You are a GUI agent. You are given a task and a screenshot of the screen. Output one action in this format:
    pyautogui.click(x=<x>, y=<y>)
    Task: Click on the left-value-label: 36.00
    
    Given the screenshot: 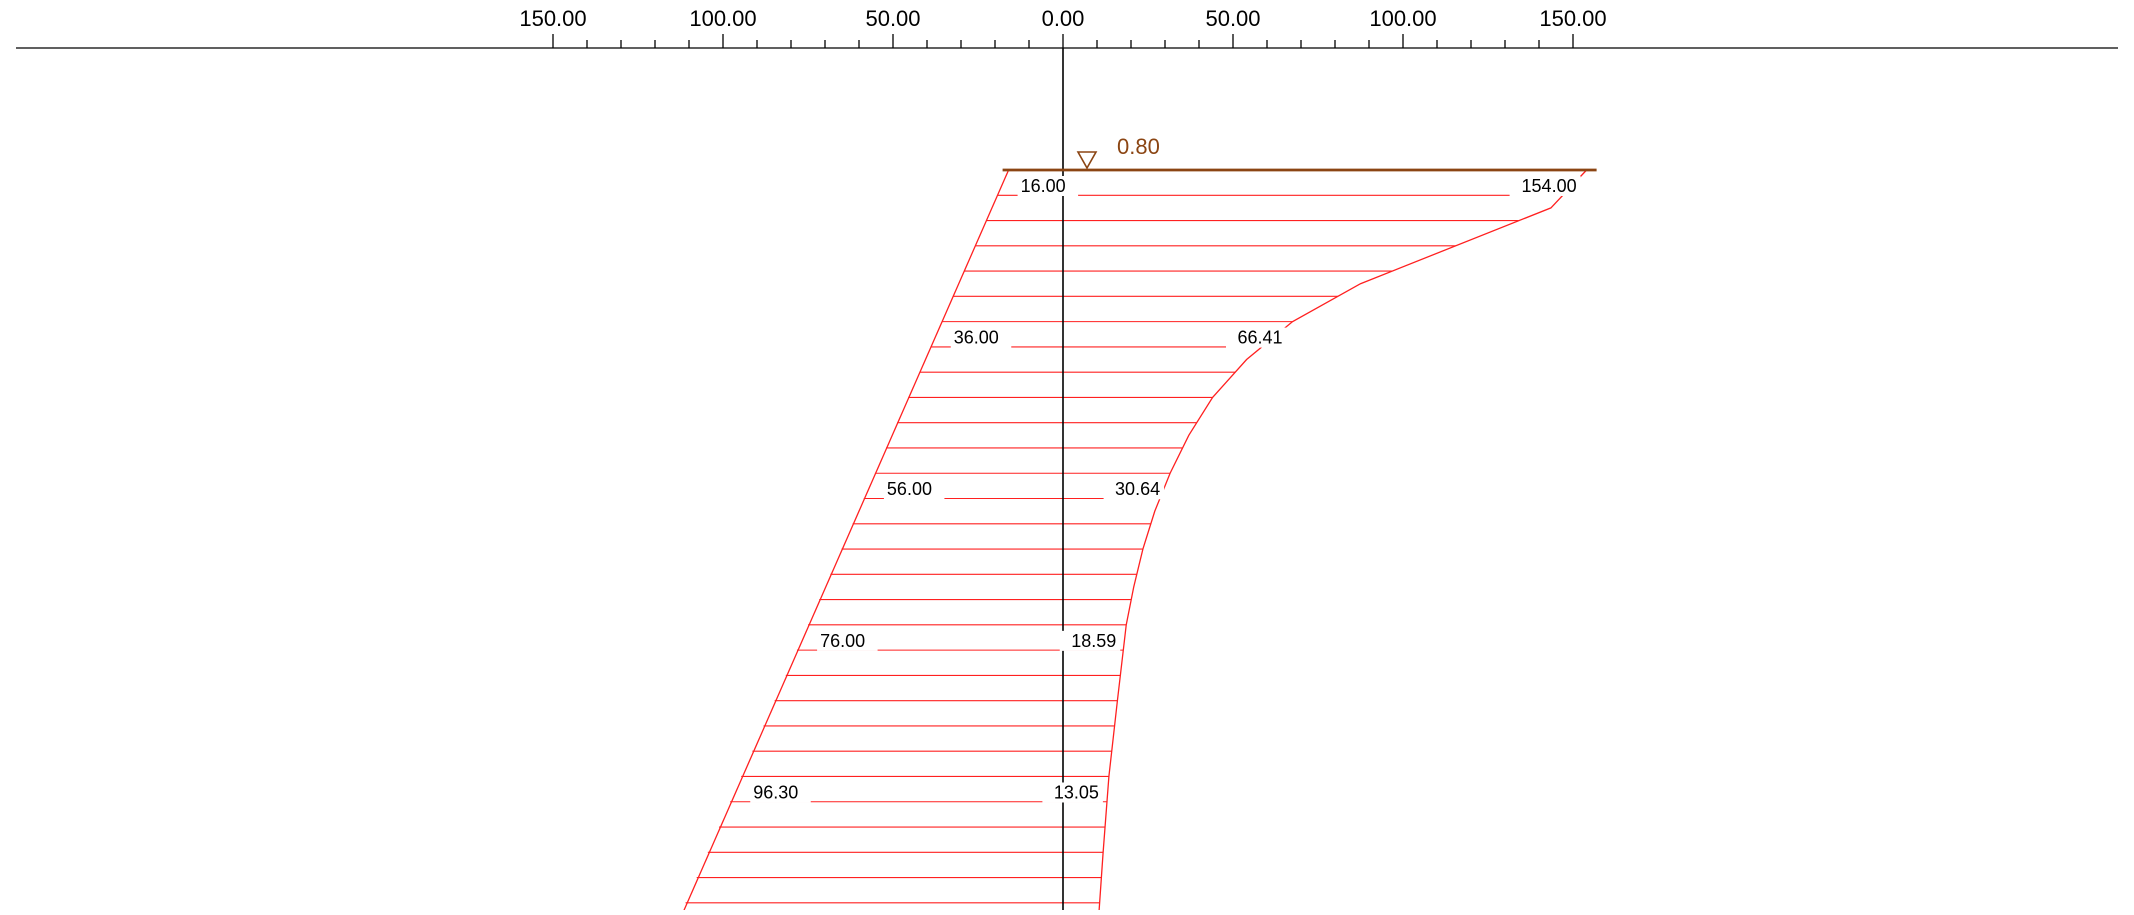 What is the action you would take?
    pyautogui.click(x=976, y=338)
    